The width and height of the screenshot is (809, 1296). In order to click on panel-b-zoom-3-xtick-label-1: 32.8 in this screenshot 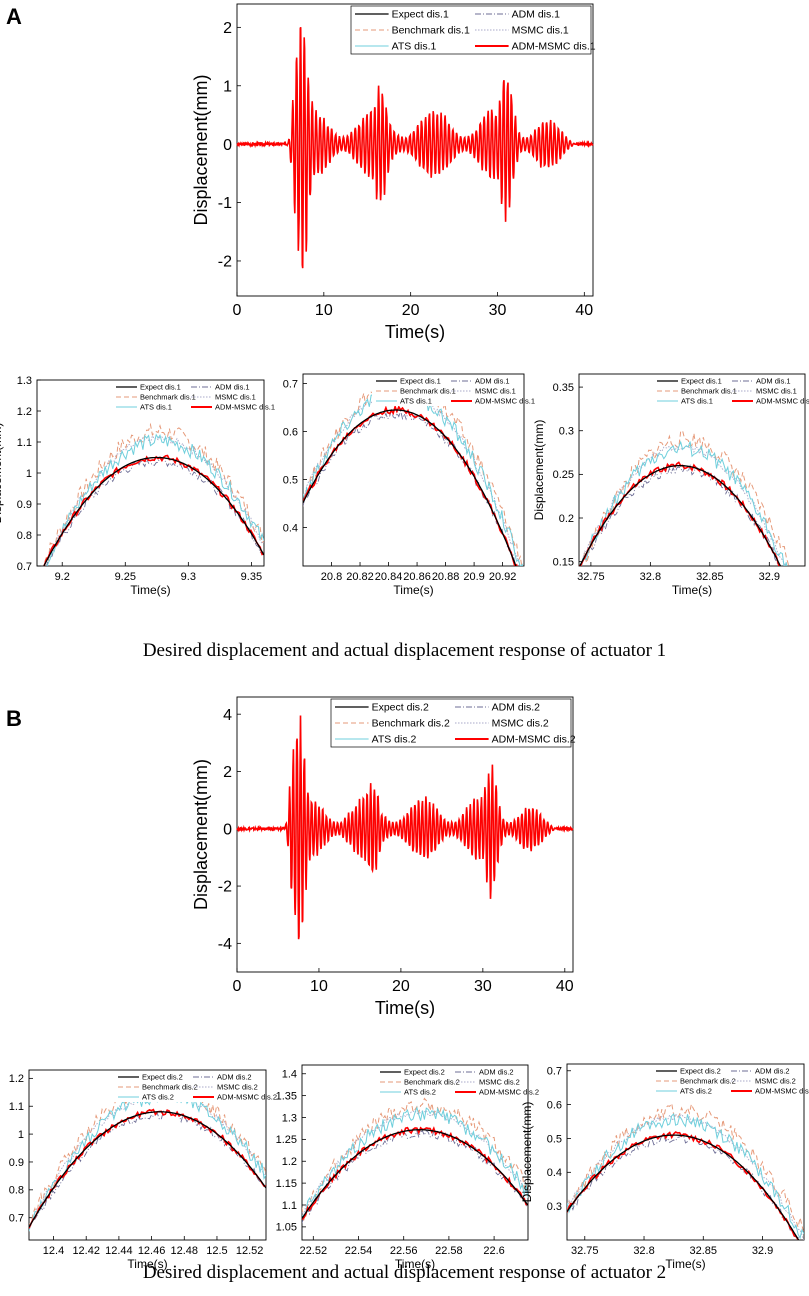, I will do `click(643, 1251)`.